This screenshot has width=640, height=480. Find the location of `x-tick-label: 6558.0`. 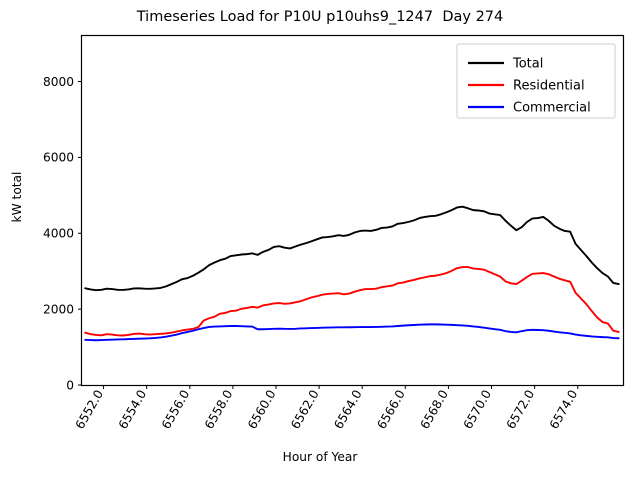

x-tick-label: 6558.0 is located at coordinates (218, 410).